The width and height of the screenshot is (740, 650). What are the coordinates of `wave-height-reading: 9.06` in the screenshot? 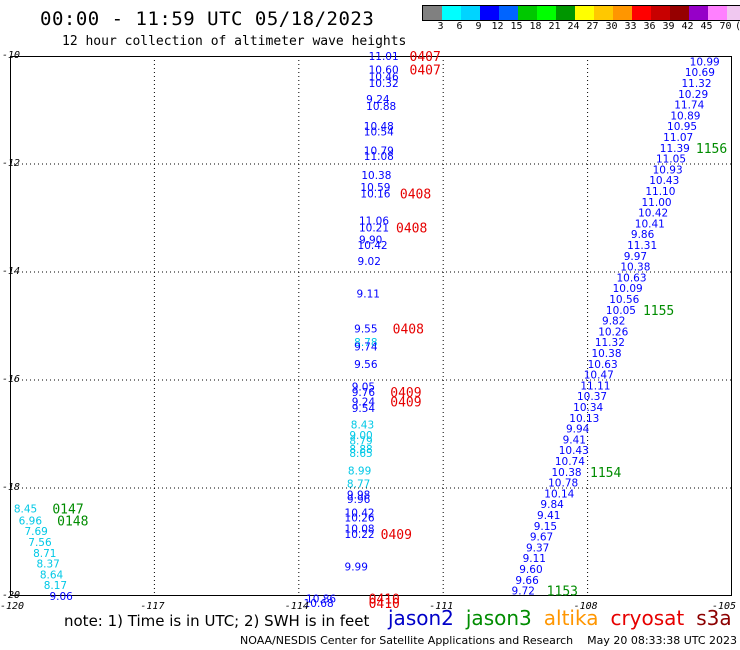 It's located at (61, 597).